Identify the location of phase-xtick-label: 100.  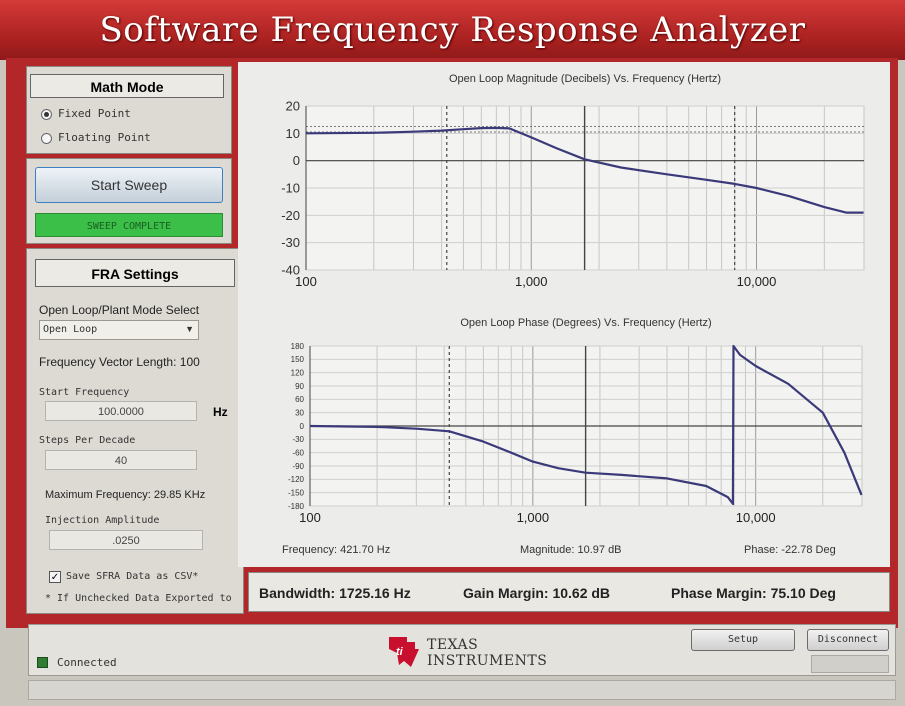
(310, 517).